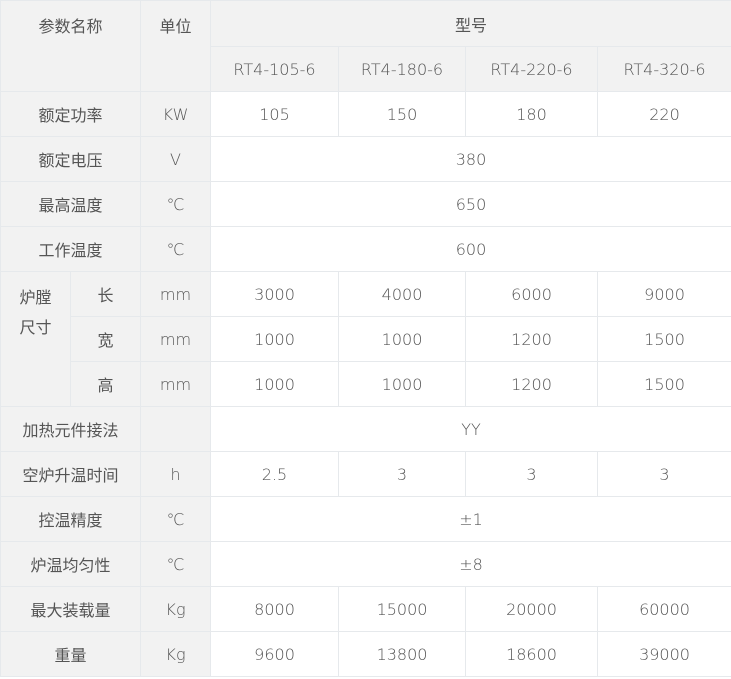  I want to click on value-cell: ±1, so click(470, 519).